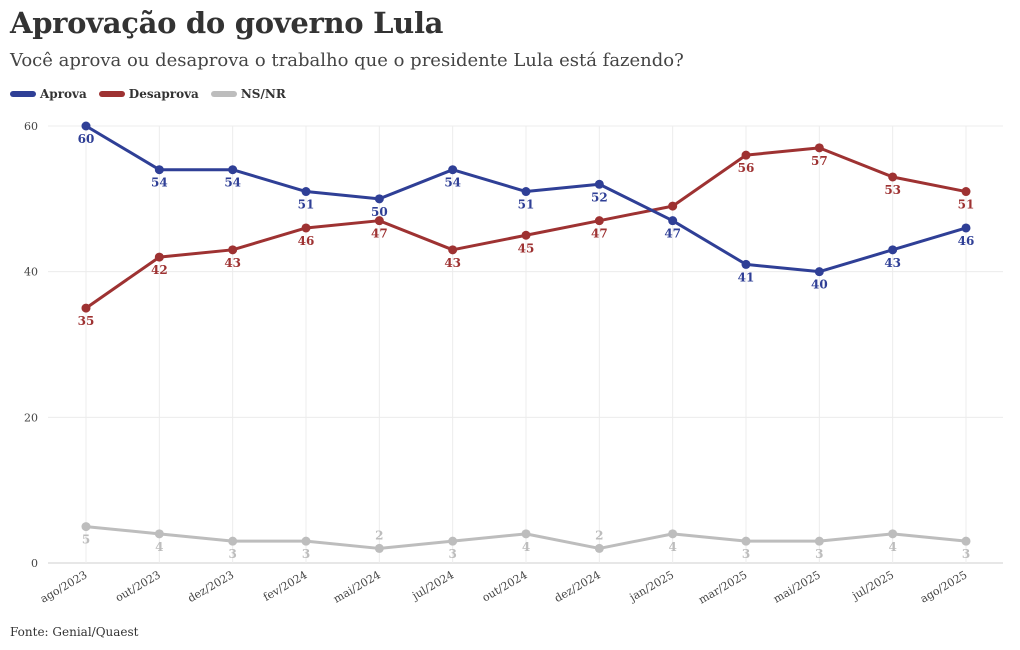  What do you see at coordinates (943, 586) in the screenshot?
I see `x-tick-label: ago/2025` at bounding box center [943, 586].